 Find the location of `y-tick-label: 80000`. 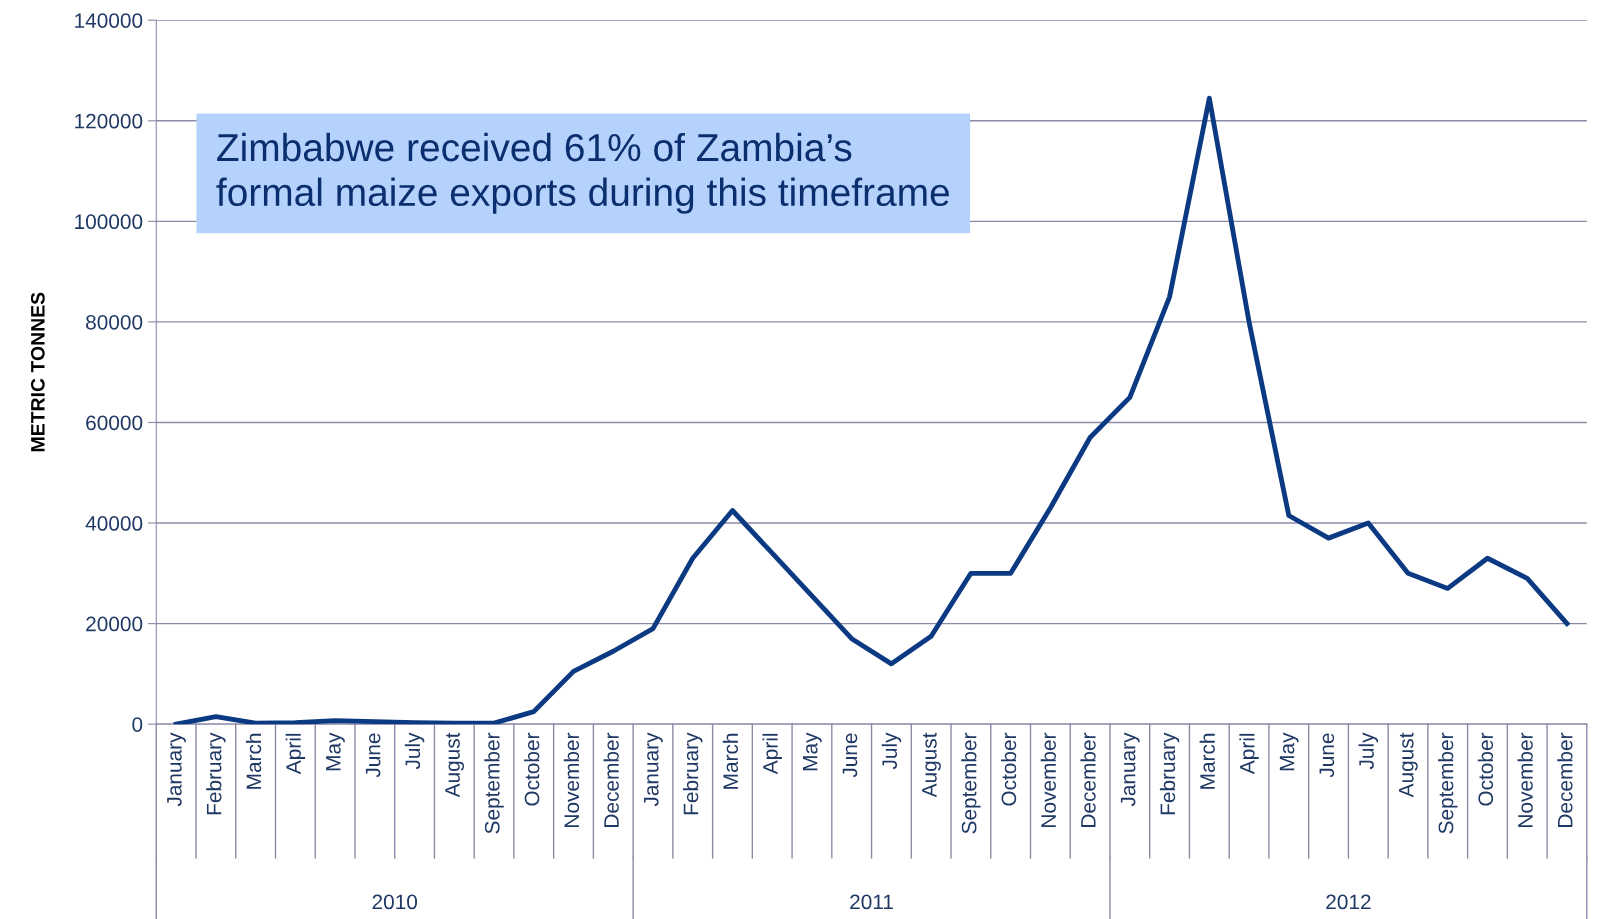

y-tick-label: 80000 is located at coordinates (114, 322).